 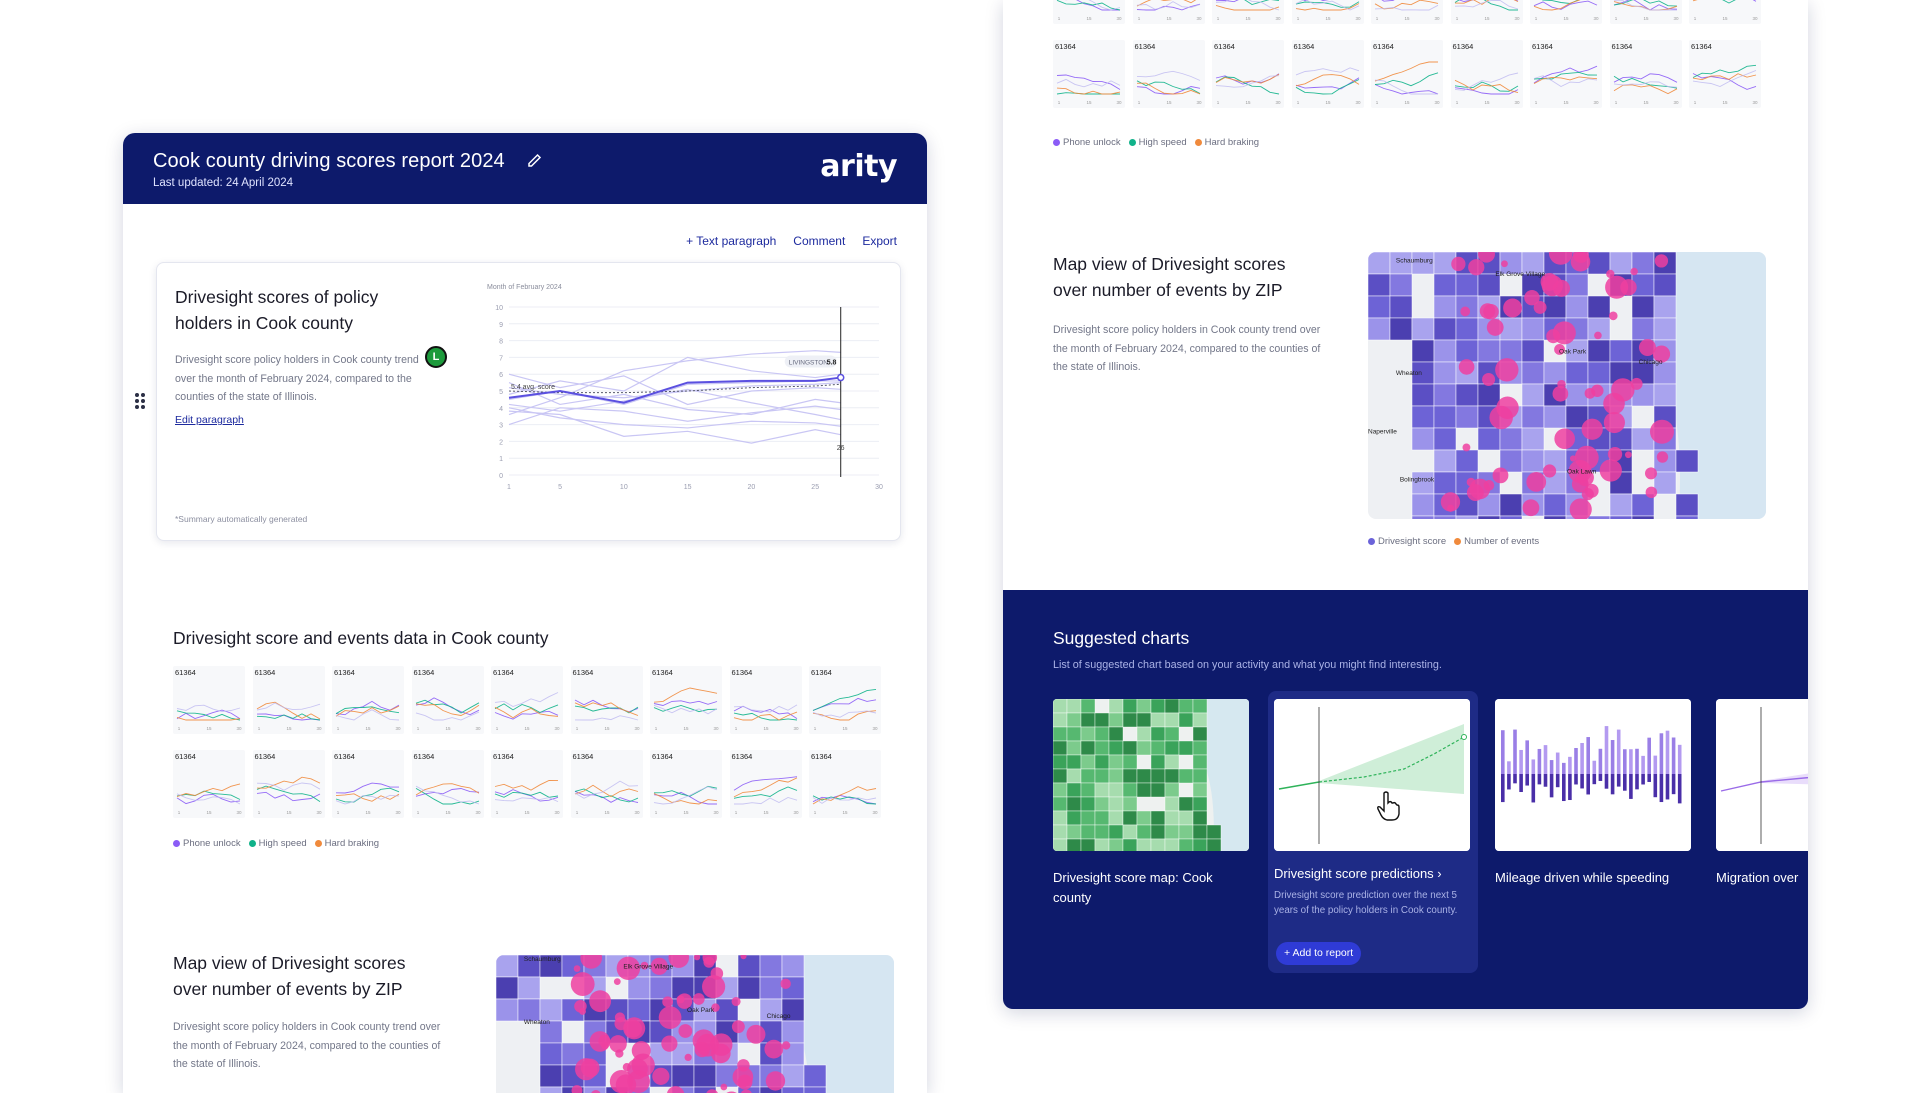 I want to click on edit-paragraph-link: Edit paragraph, so click(x=209, y=420).